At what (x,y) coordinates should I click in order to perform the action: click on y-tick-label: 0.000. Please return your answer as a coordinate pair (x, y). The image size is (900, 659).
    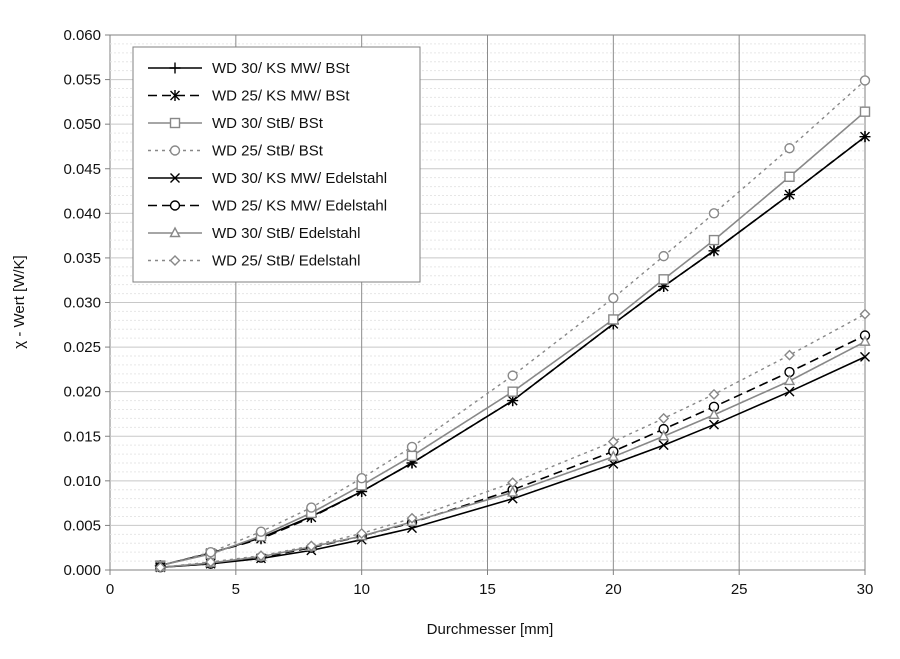
    Looking at the image, I should click on (82, 570).